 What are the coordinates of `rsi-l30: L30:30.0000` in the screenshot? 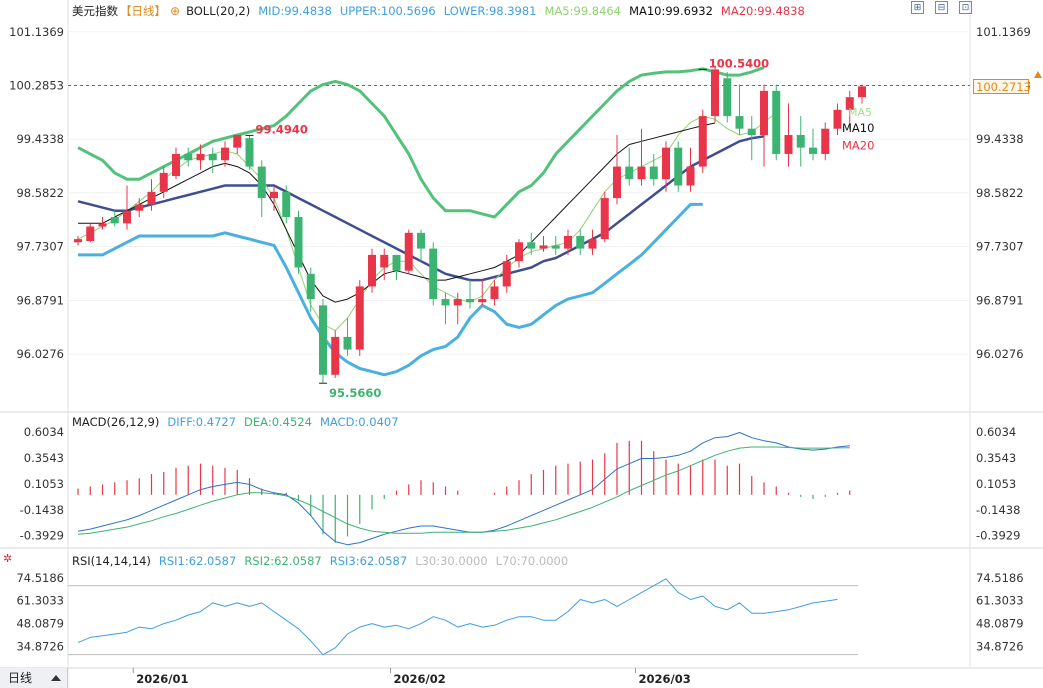 It's located at (451, 561).